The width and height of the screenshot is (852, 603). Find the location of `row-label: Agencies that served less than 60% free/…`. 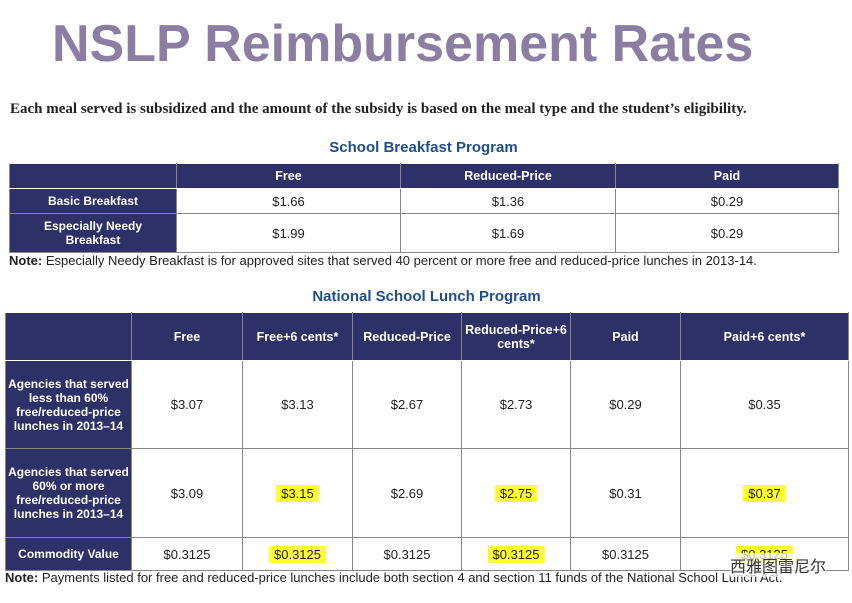

row-label: Agencies that served less than 60% free/… is located at coordinates (68, 404).